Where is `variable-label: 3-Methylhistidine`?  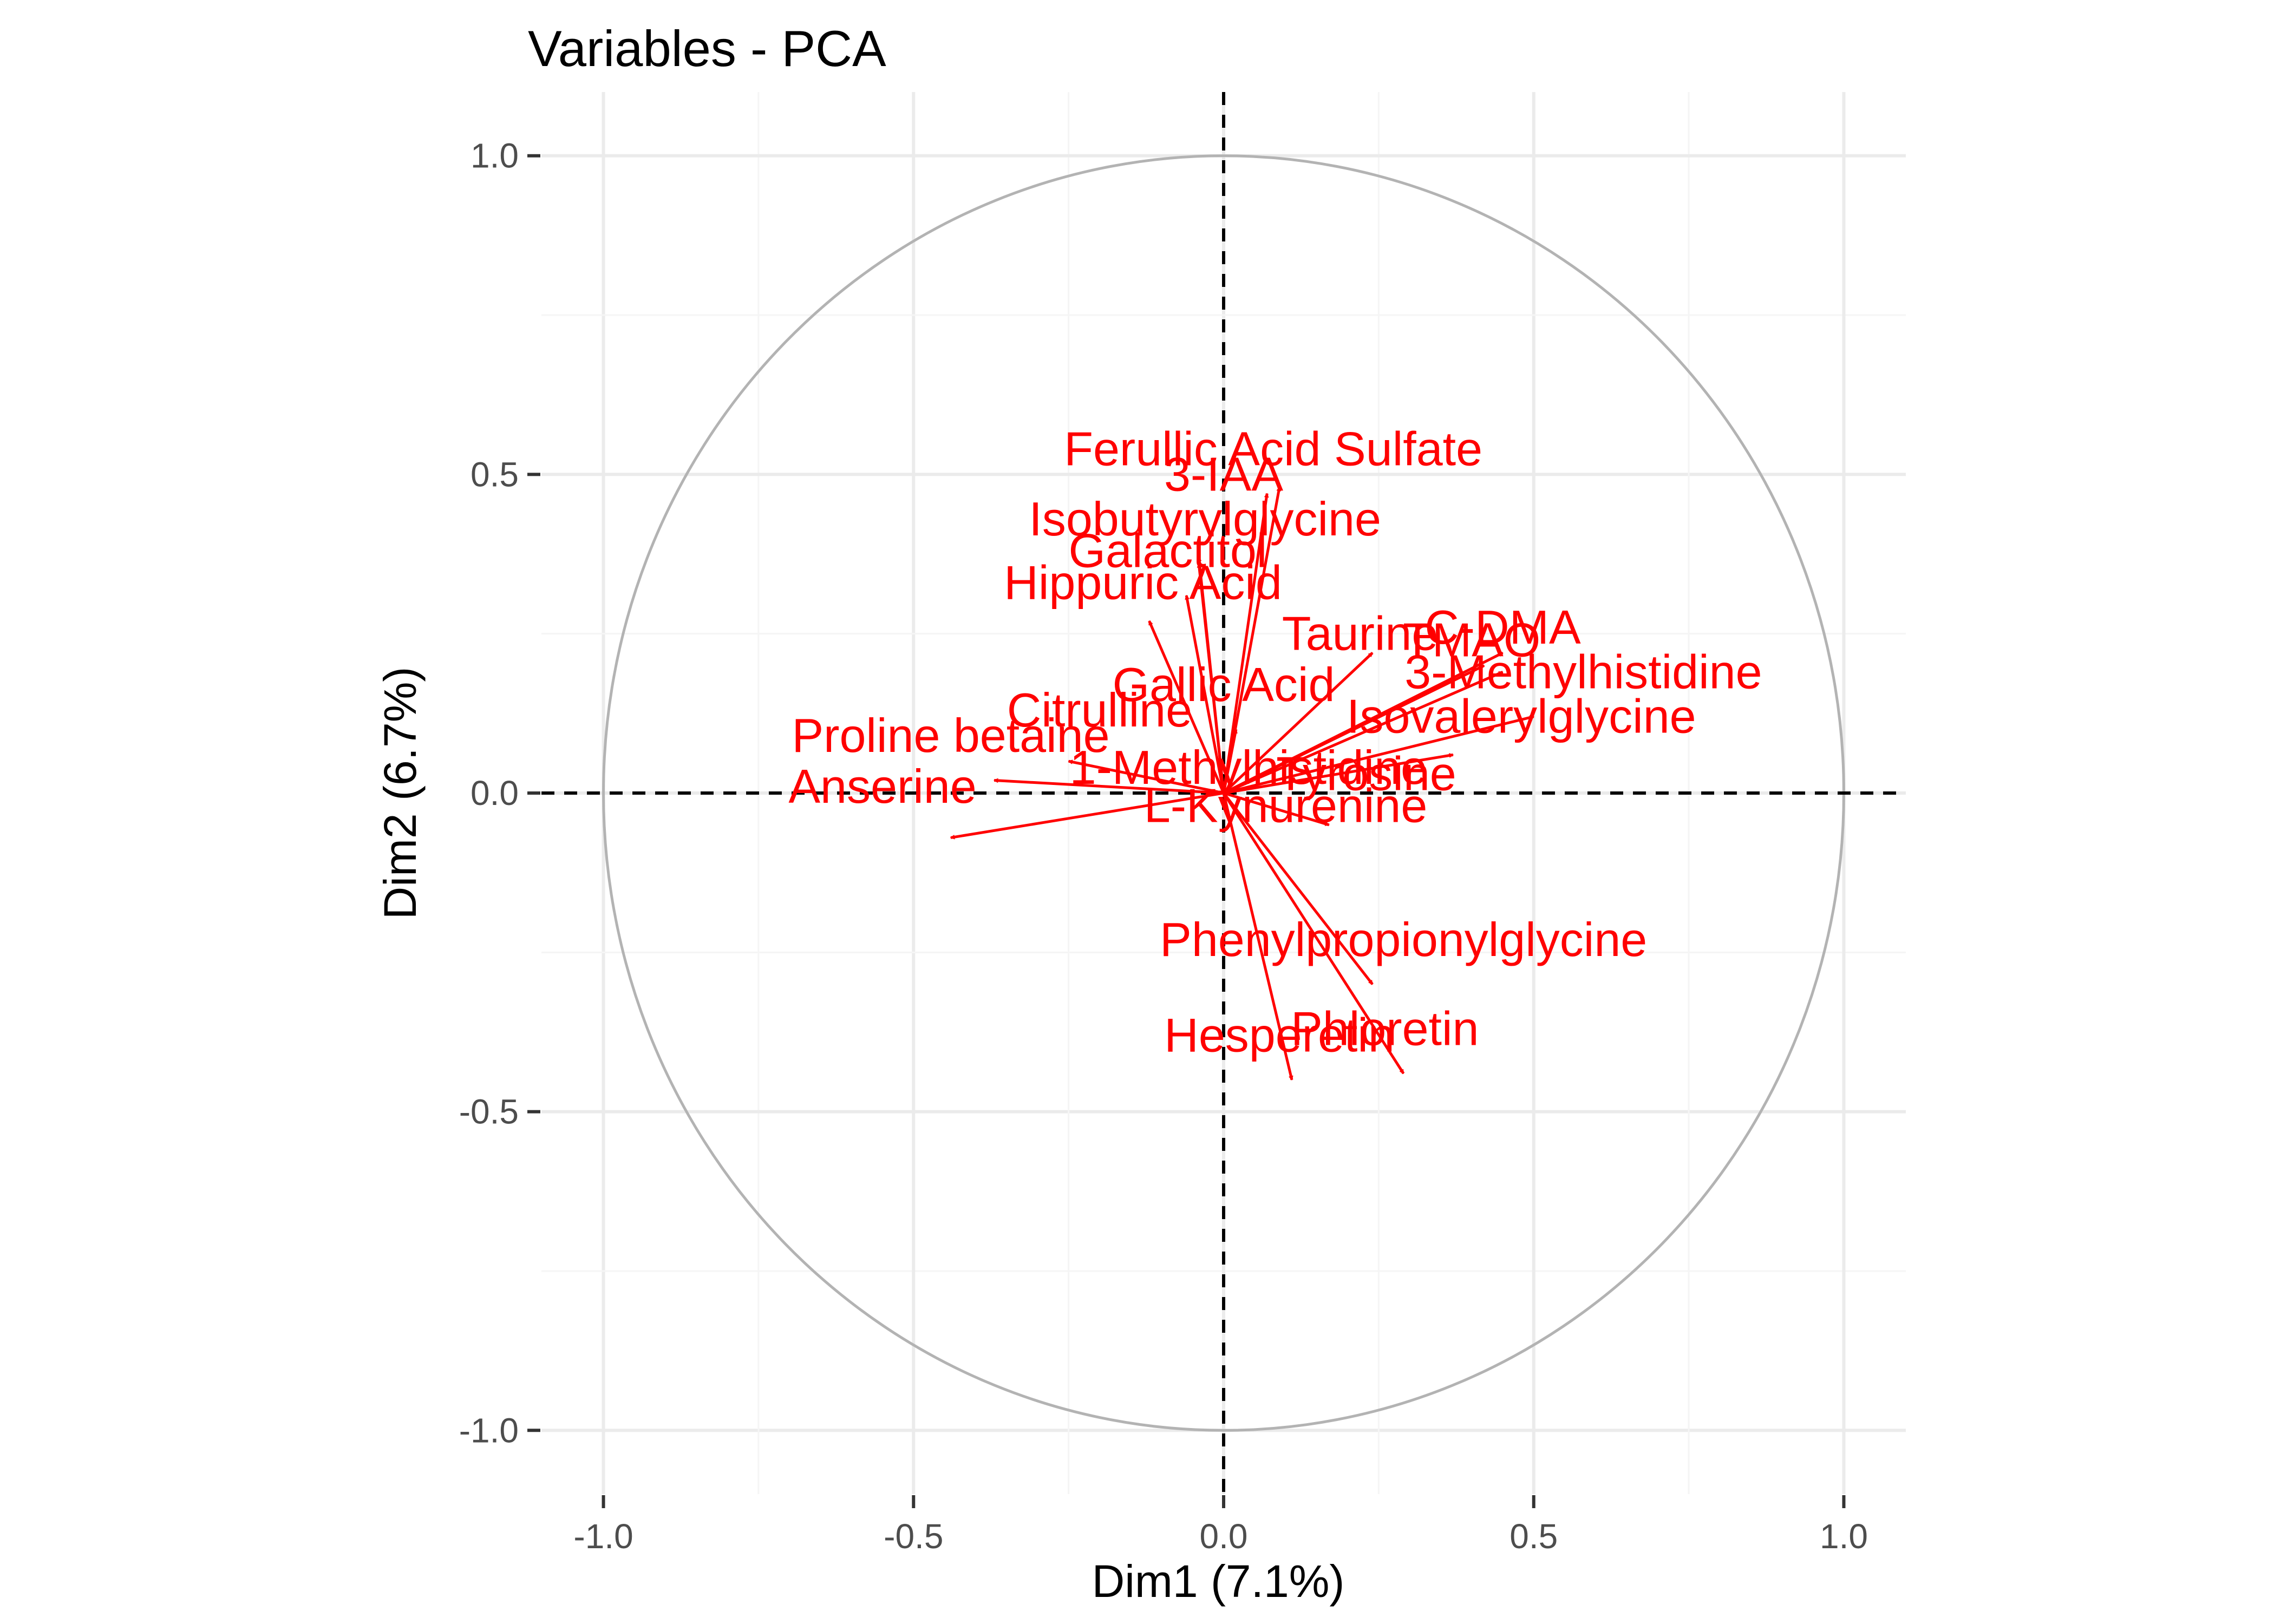
variable-label: 3-Methylhistidine is located at coordinates (1583, 672).